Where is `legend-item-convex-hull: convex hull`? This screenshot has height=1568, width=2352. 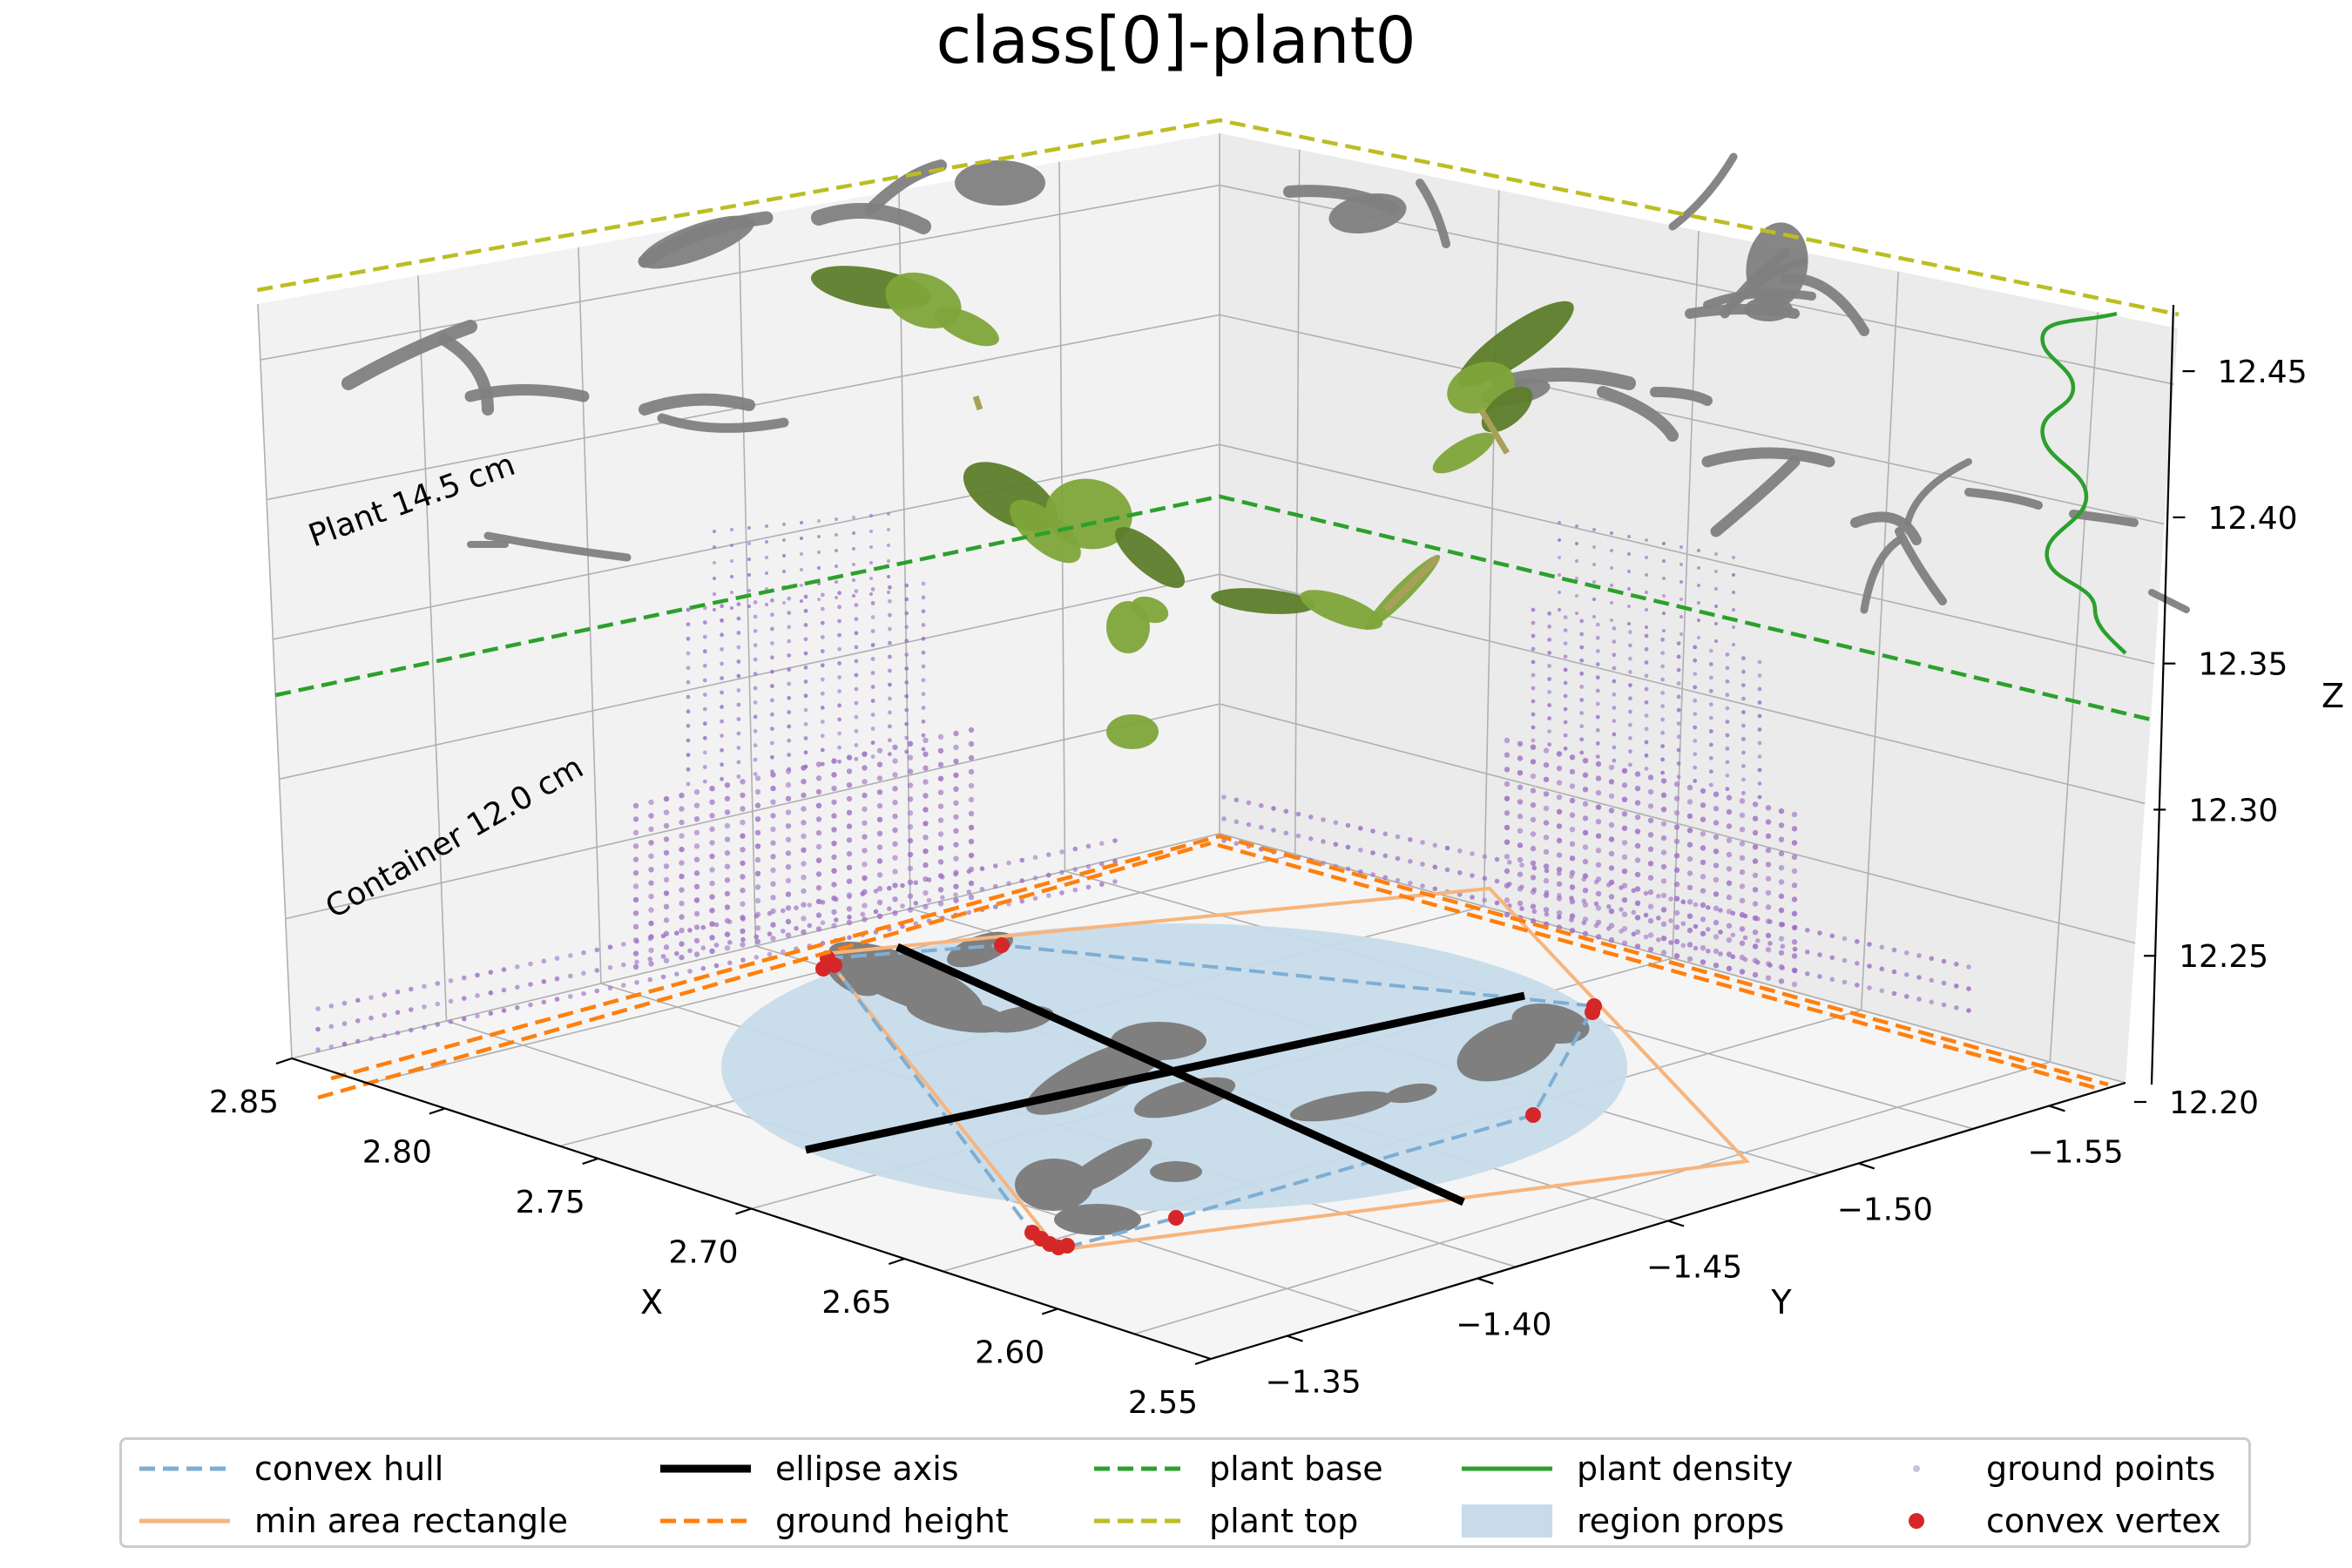
legend-item-convex-hull: convex hull is located at coordinates (287, 1468).